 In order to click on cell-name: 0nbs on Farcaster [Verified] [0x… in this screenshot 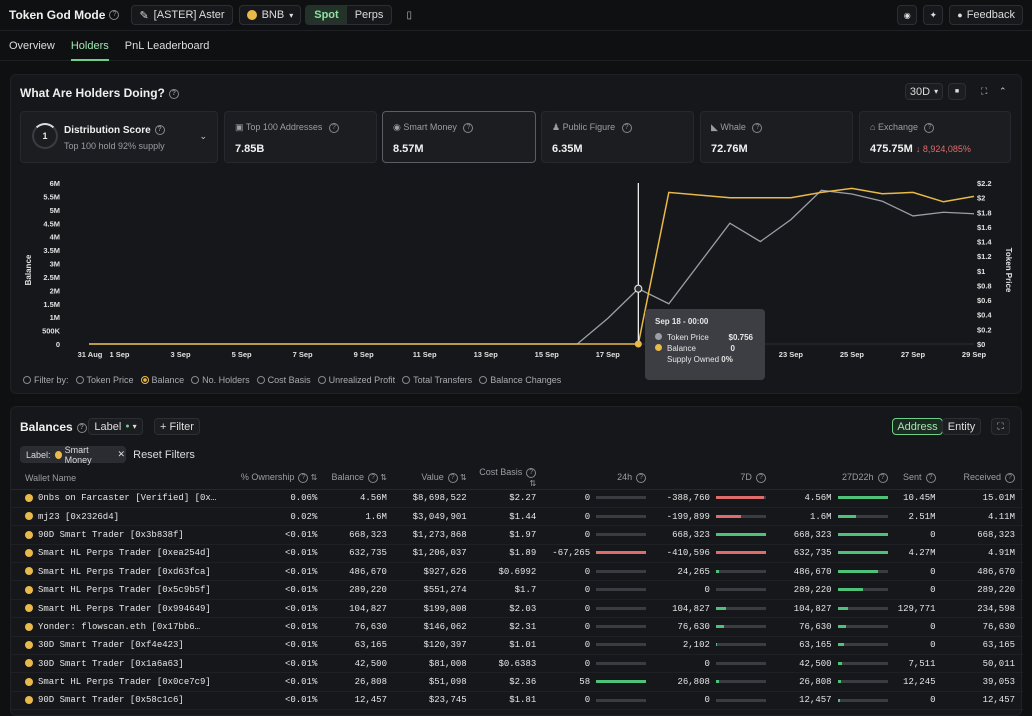, I will do `click(118, 498)`.